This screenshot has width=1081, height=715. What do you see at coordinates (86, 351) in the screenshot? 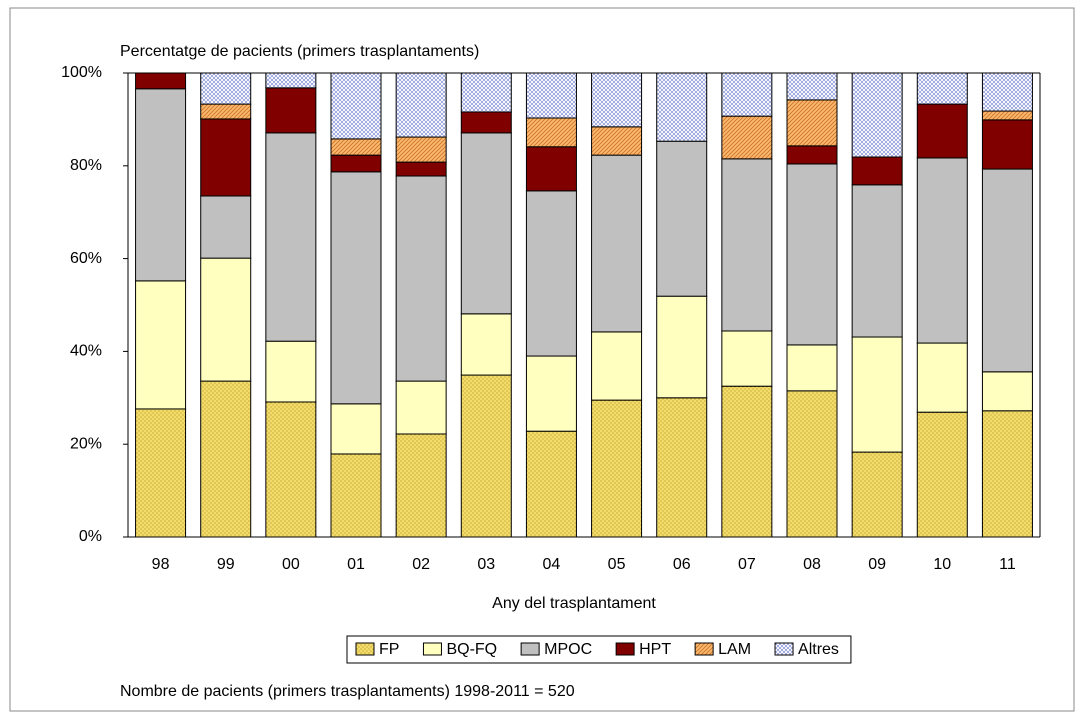
I see `y-tick-label: 40%` at bounding box center [86, 351].